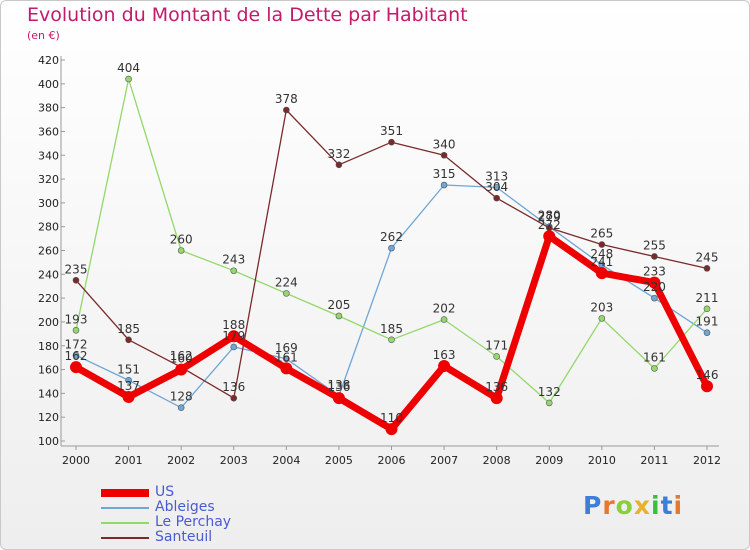 This screenshot has width=750, height=550. Describe the element at coordinates (602, 460) in the screenshot. I see `x-tick-label: 2010` at that location.